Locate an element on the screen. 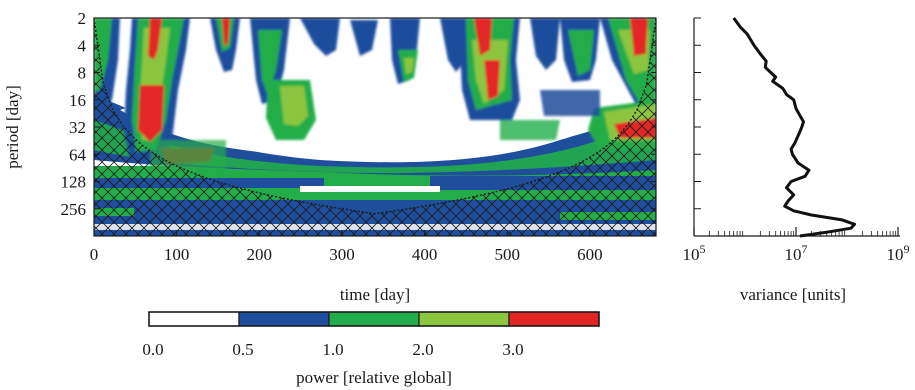 The image size is (915, 390). heatmap-y-tick-label: 32 is located at coordinates (77, 127).